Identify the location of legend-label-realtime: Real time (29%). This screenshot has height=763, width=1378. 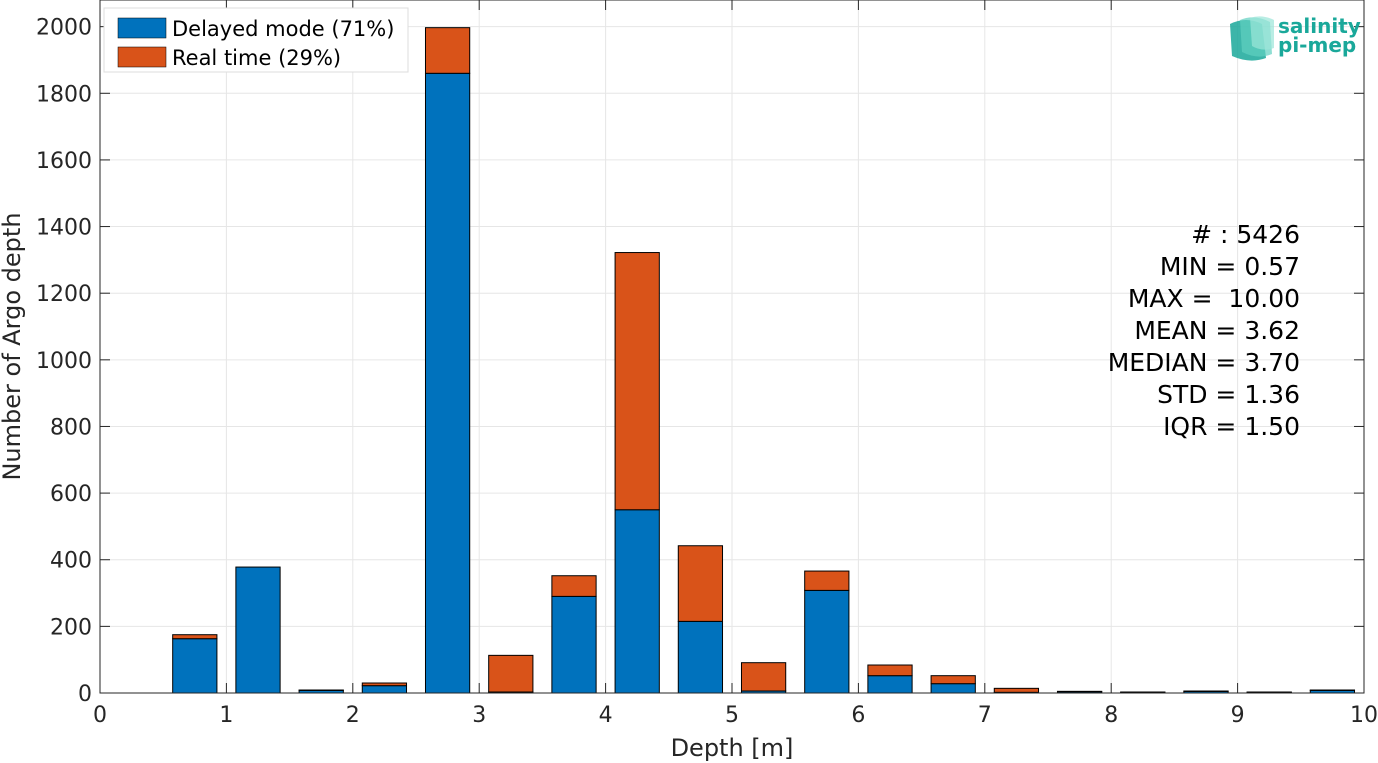
(256, 58).